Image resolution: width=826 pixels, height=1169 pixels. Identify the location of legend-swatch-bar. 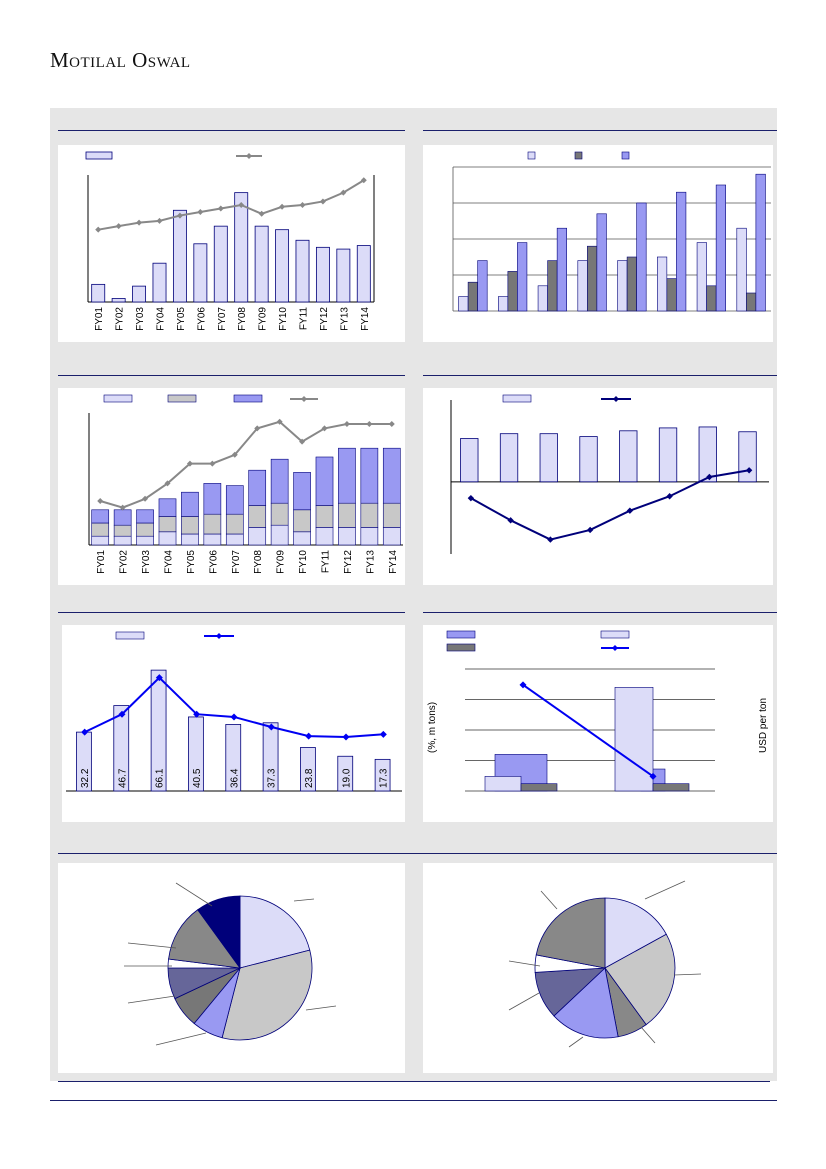
(517, 398).